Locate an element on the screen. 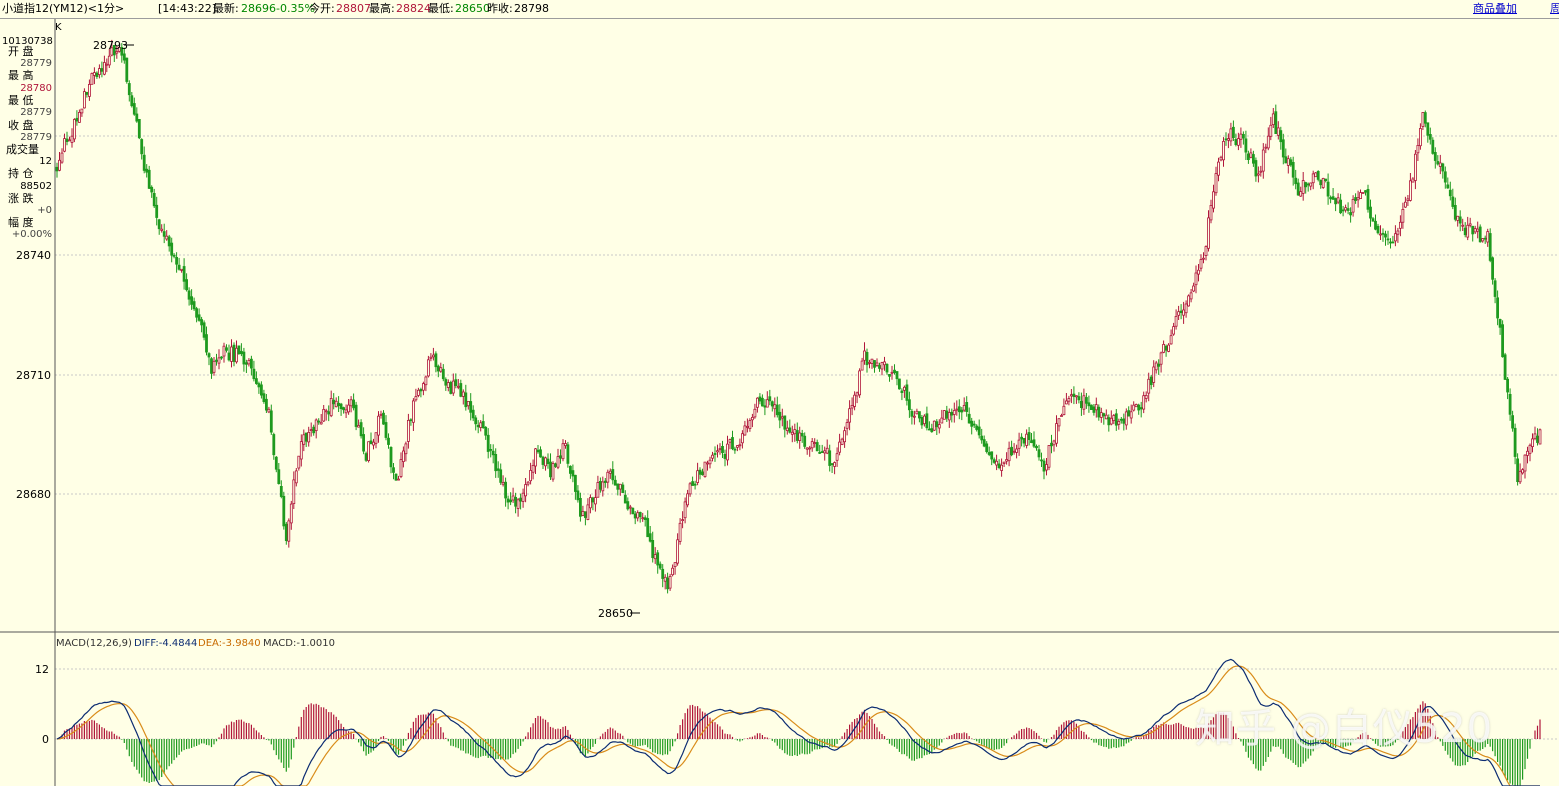 The width and height of the screenshot is (1559, 786). chg-field-label: 涨 跌 is located at coordinates (21, 198).